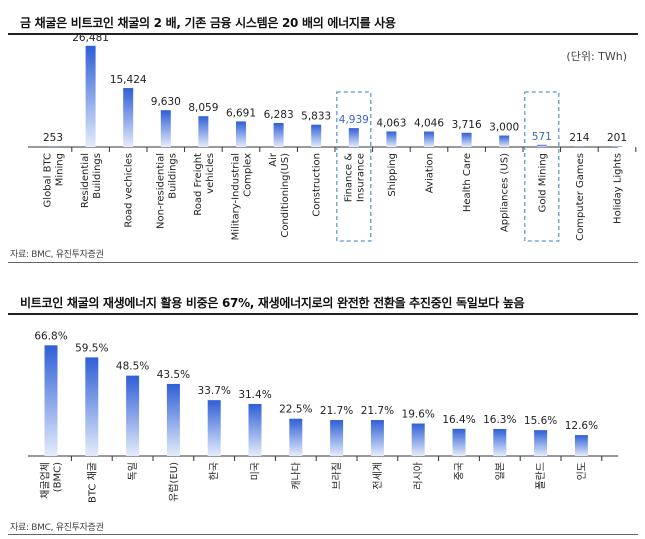 The height and width of the screenshot is (539, 645). Describe the element at coordinates (419, 476) in the screenshot. I see `tick-label: 러시아` at that location.